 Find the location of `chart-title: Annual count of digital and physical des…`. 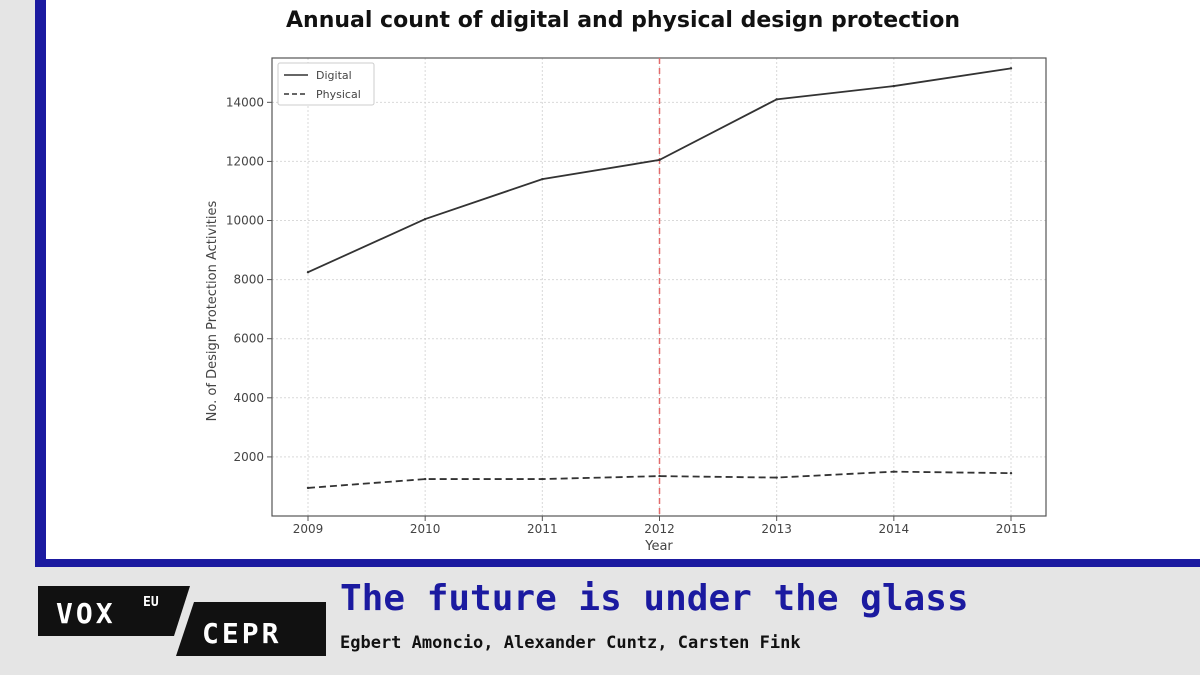

chart-title: Annual count of digital and physical des… is located at coordinates (623, 20).